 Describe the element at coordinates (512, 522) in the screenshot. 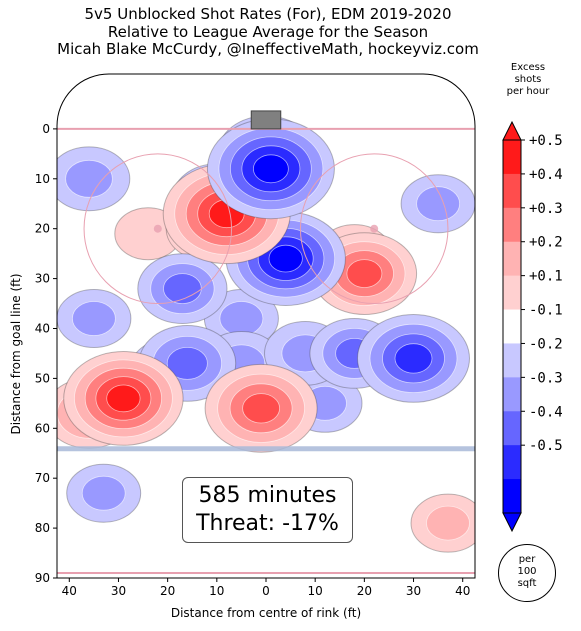

I see `colorbar-bottom-arrow` at that location.